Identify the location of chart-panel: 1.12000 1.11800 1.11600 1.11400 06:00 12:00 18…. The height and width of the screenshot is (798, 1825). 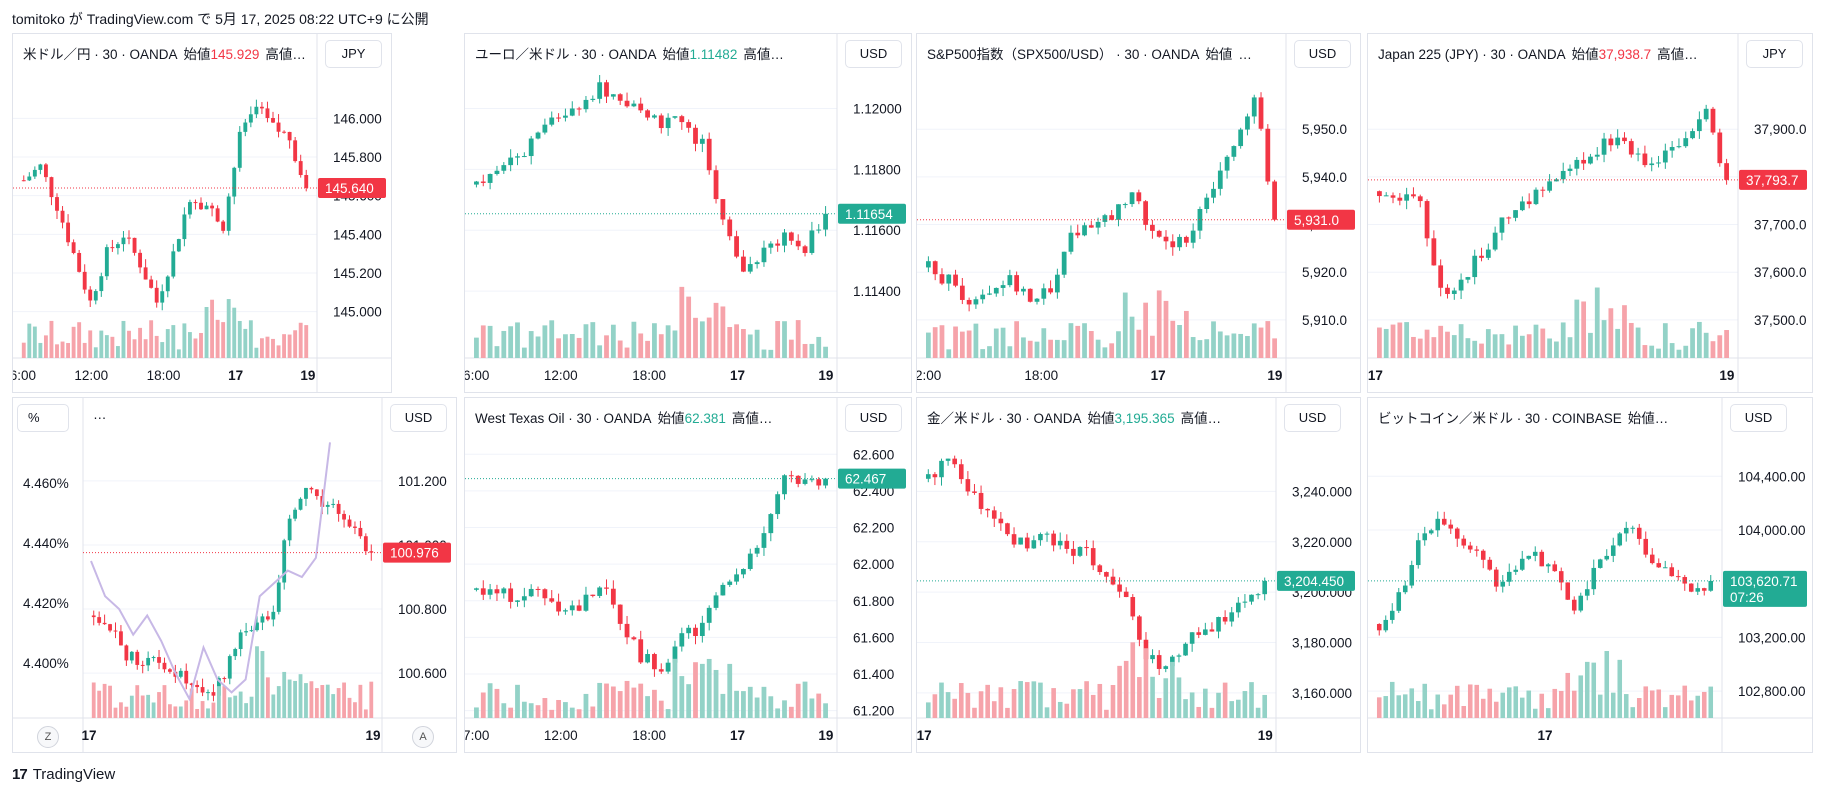
(688, 213).